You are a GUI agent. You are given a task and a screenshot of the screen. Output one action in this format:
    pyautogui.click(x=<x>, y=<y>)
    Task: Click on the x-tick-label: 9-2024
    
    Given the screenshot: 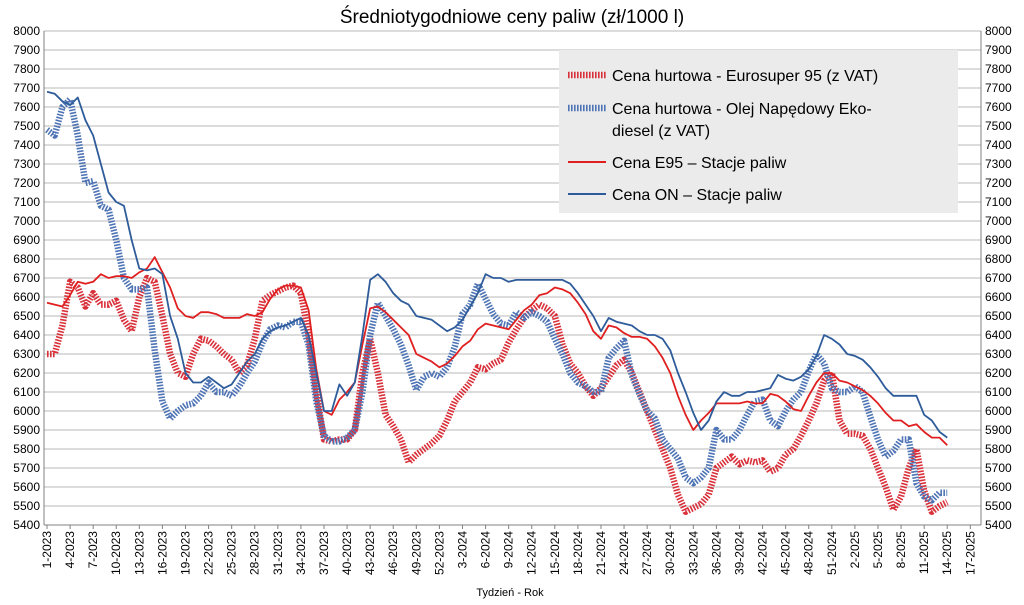 What is the action you would take?
    pyautogui.click(x=509, y=550)
    